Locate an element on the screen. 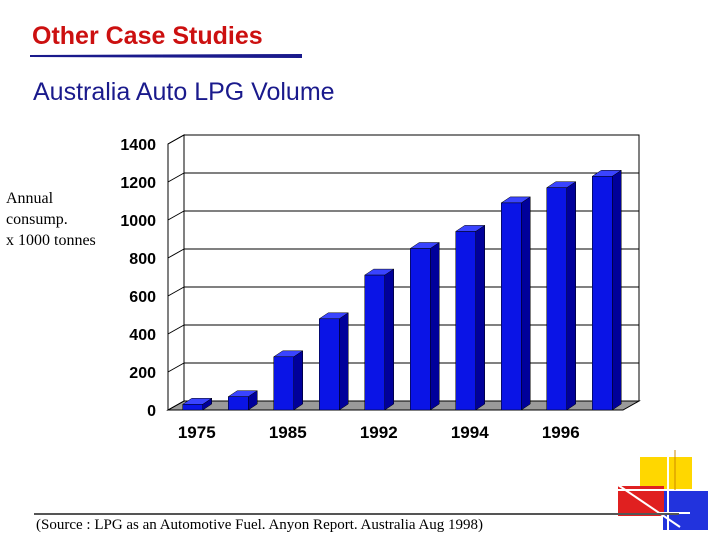  y-tick-label: 1400 is located at coordinates (138, 145).